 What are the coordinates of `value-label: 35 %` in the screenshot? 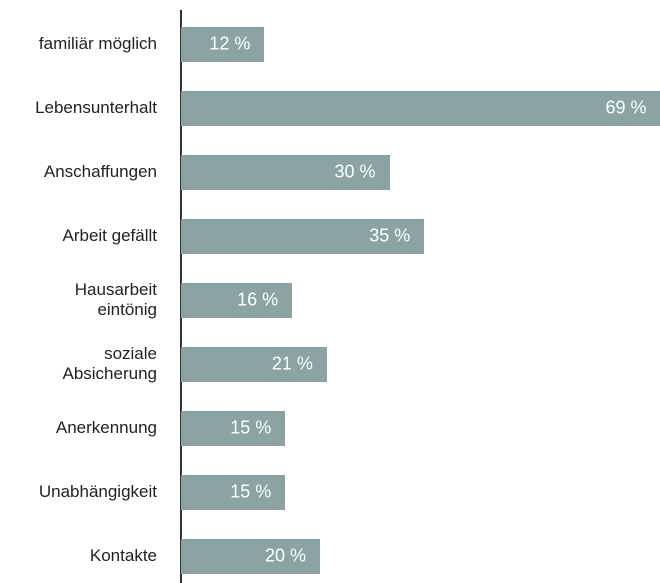 It's located at (390, 235).